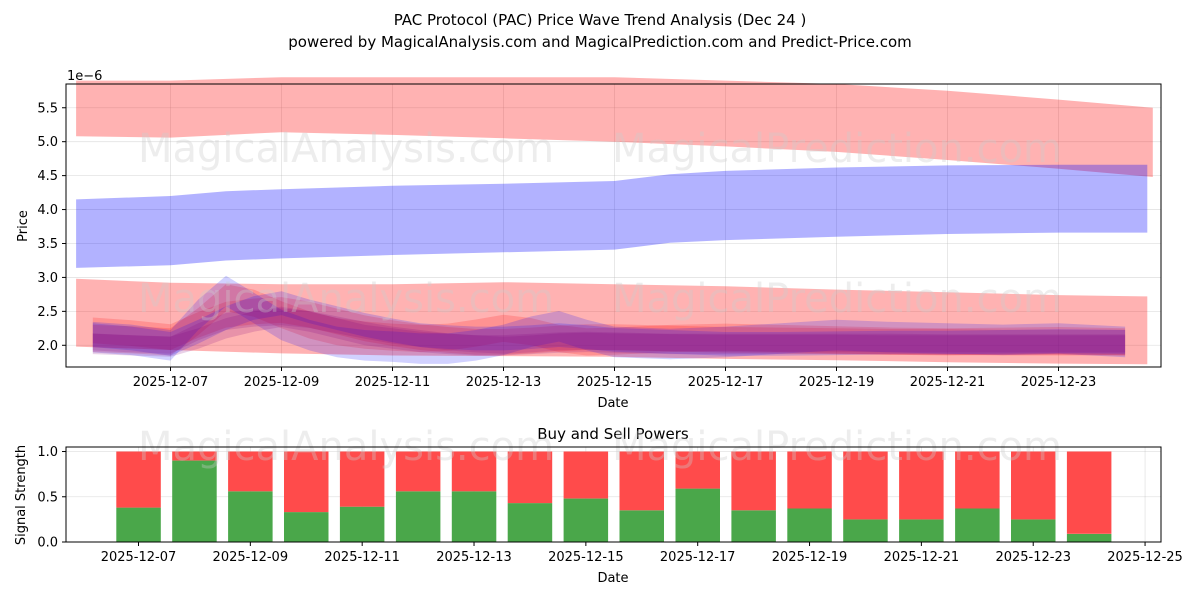  Describe the element at coordinates (47, 312) in the screenshot. I see `price-y-tick-label: 2.5` at that location.